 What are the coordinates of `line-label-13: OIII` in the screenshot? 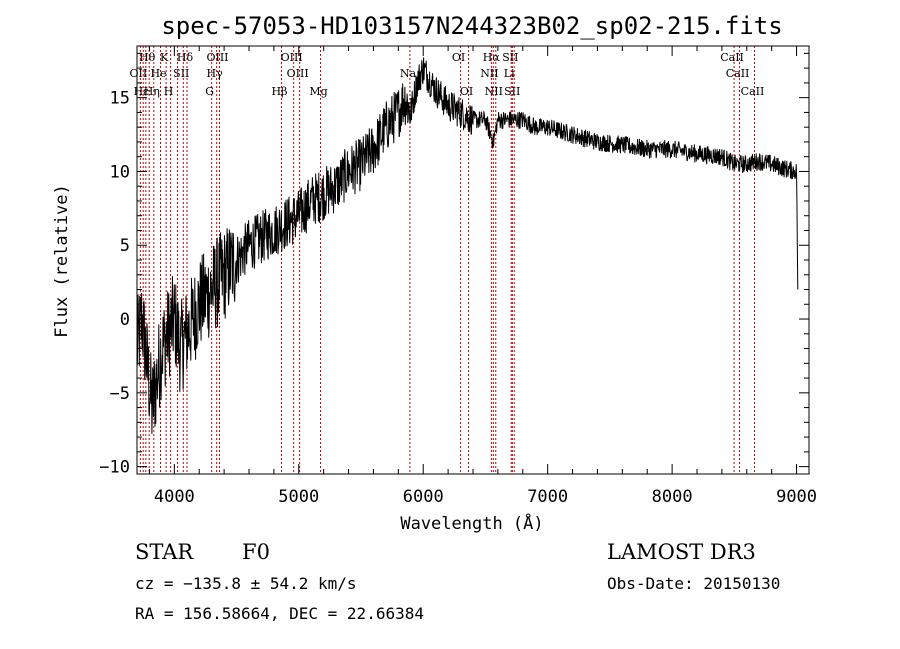 It's located at (298, 73).